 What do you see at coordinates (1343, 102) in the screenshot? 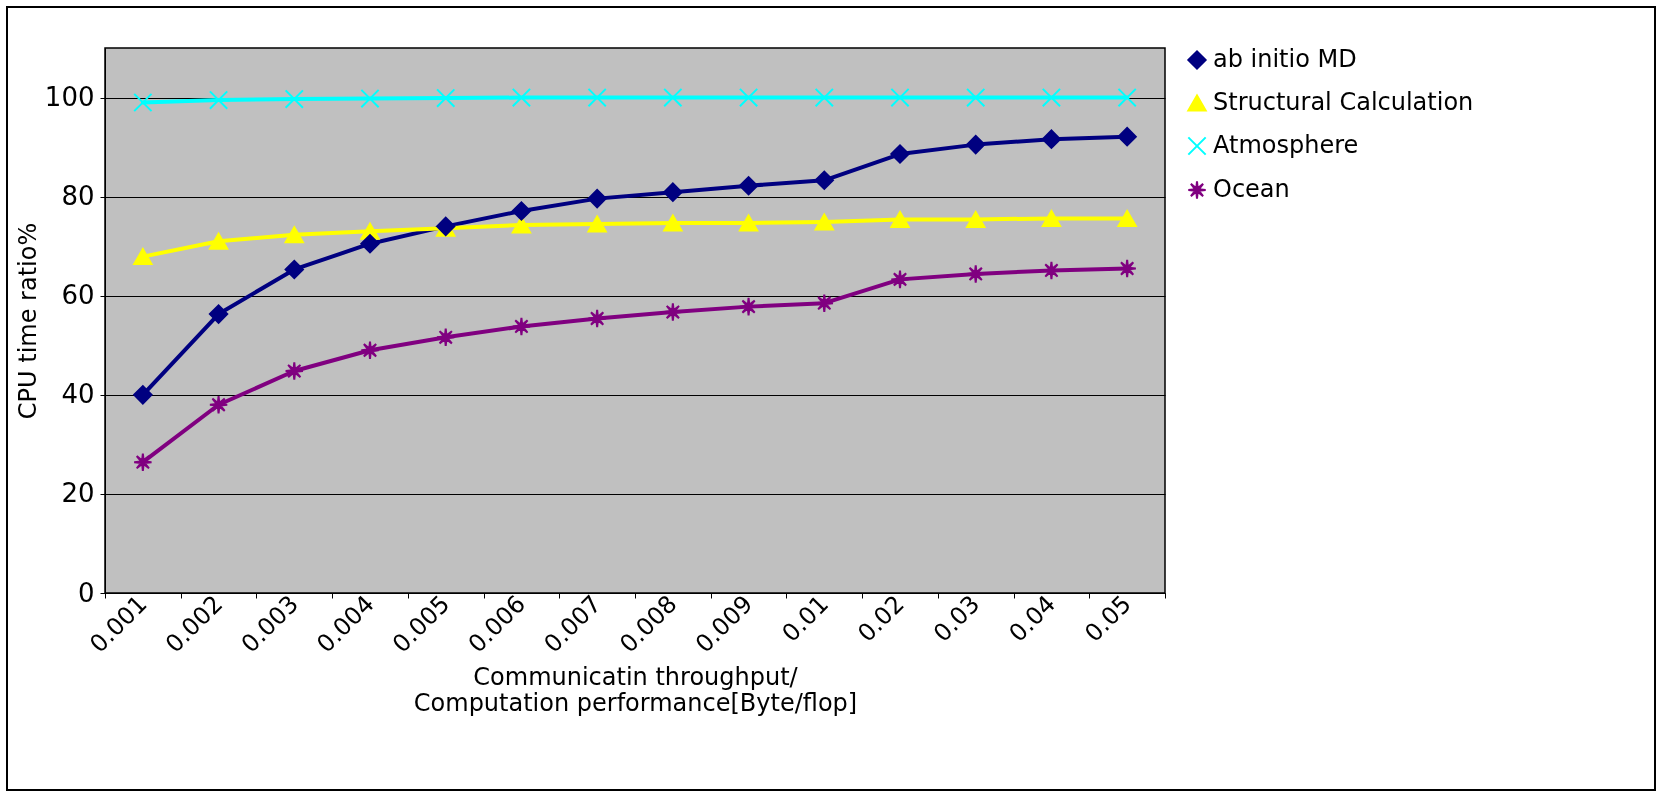
I see `legend-label: Structural Calculation` at bounding box center [1343, 102].